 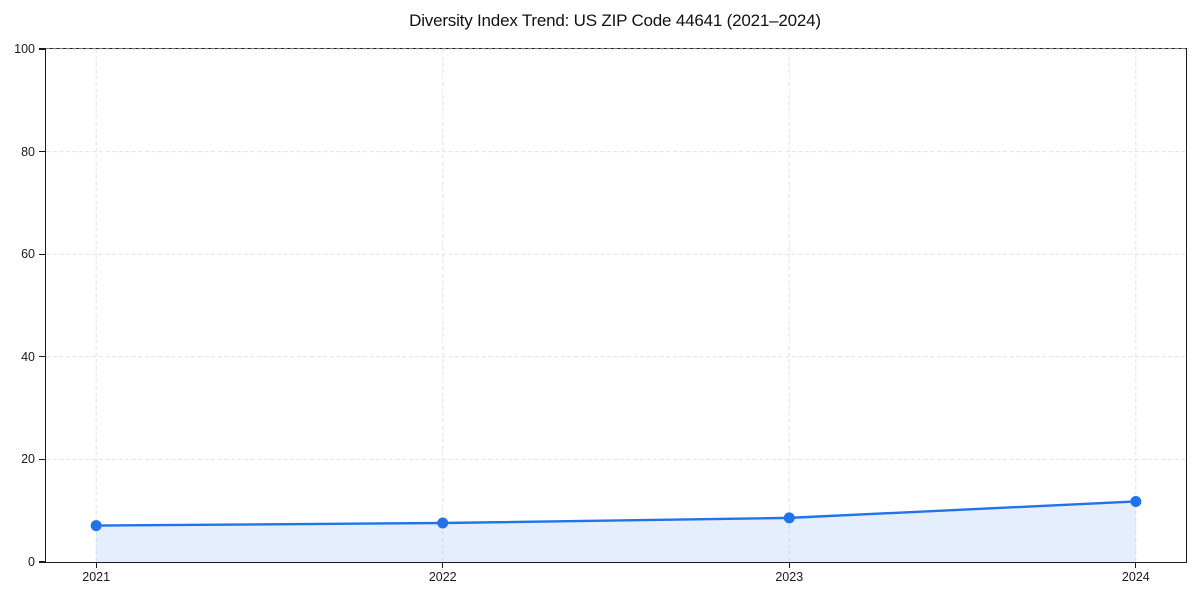 What do you see at coordinates (442, 577) in the screenshot?
I see `x-tick-label: 2022` at bounding box center [442, 577].